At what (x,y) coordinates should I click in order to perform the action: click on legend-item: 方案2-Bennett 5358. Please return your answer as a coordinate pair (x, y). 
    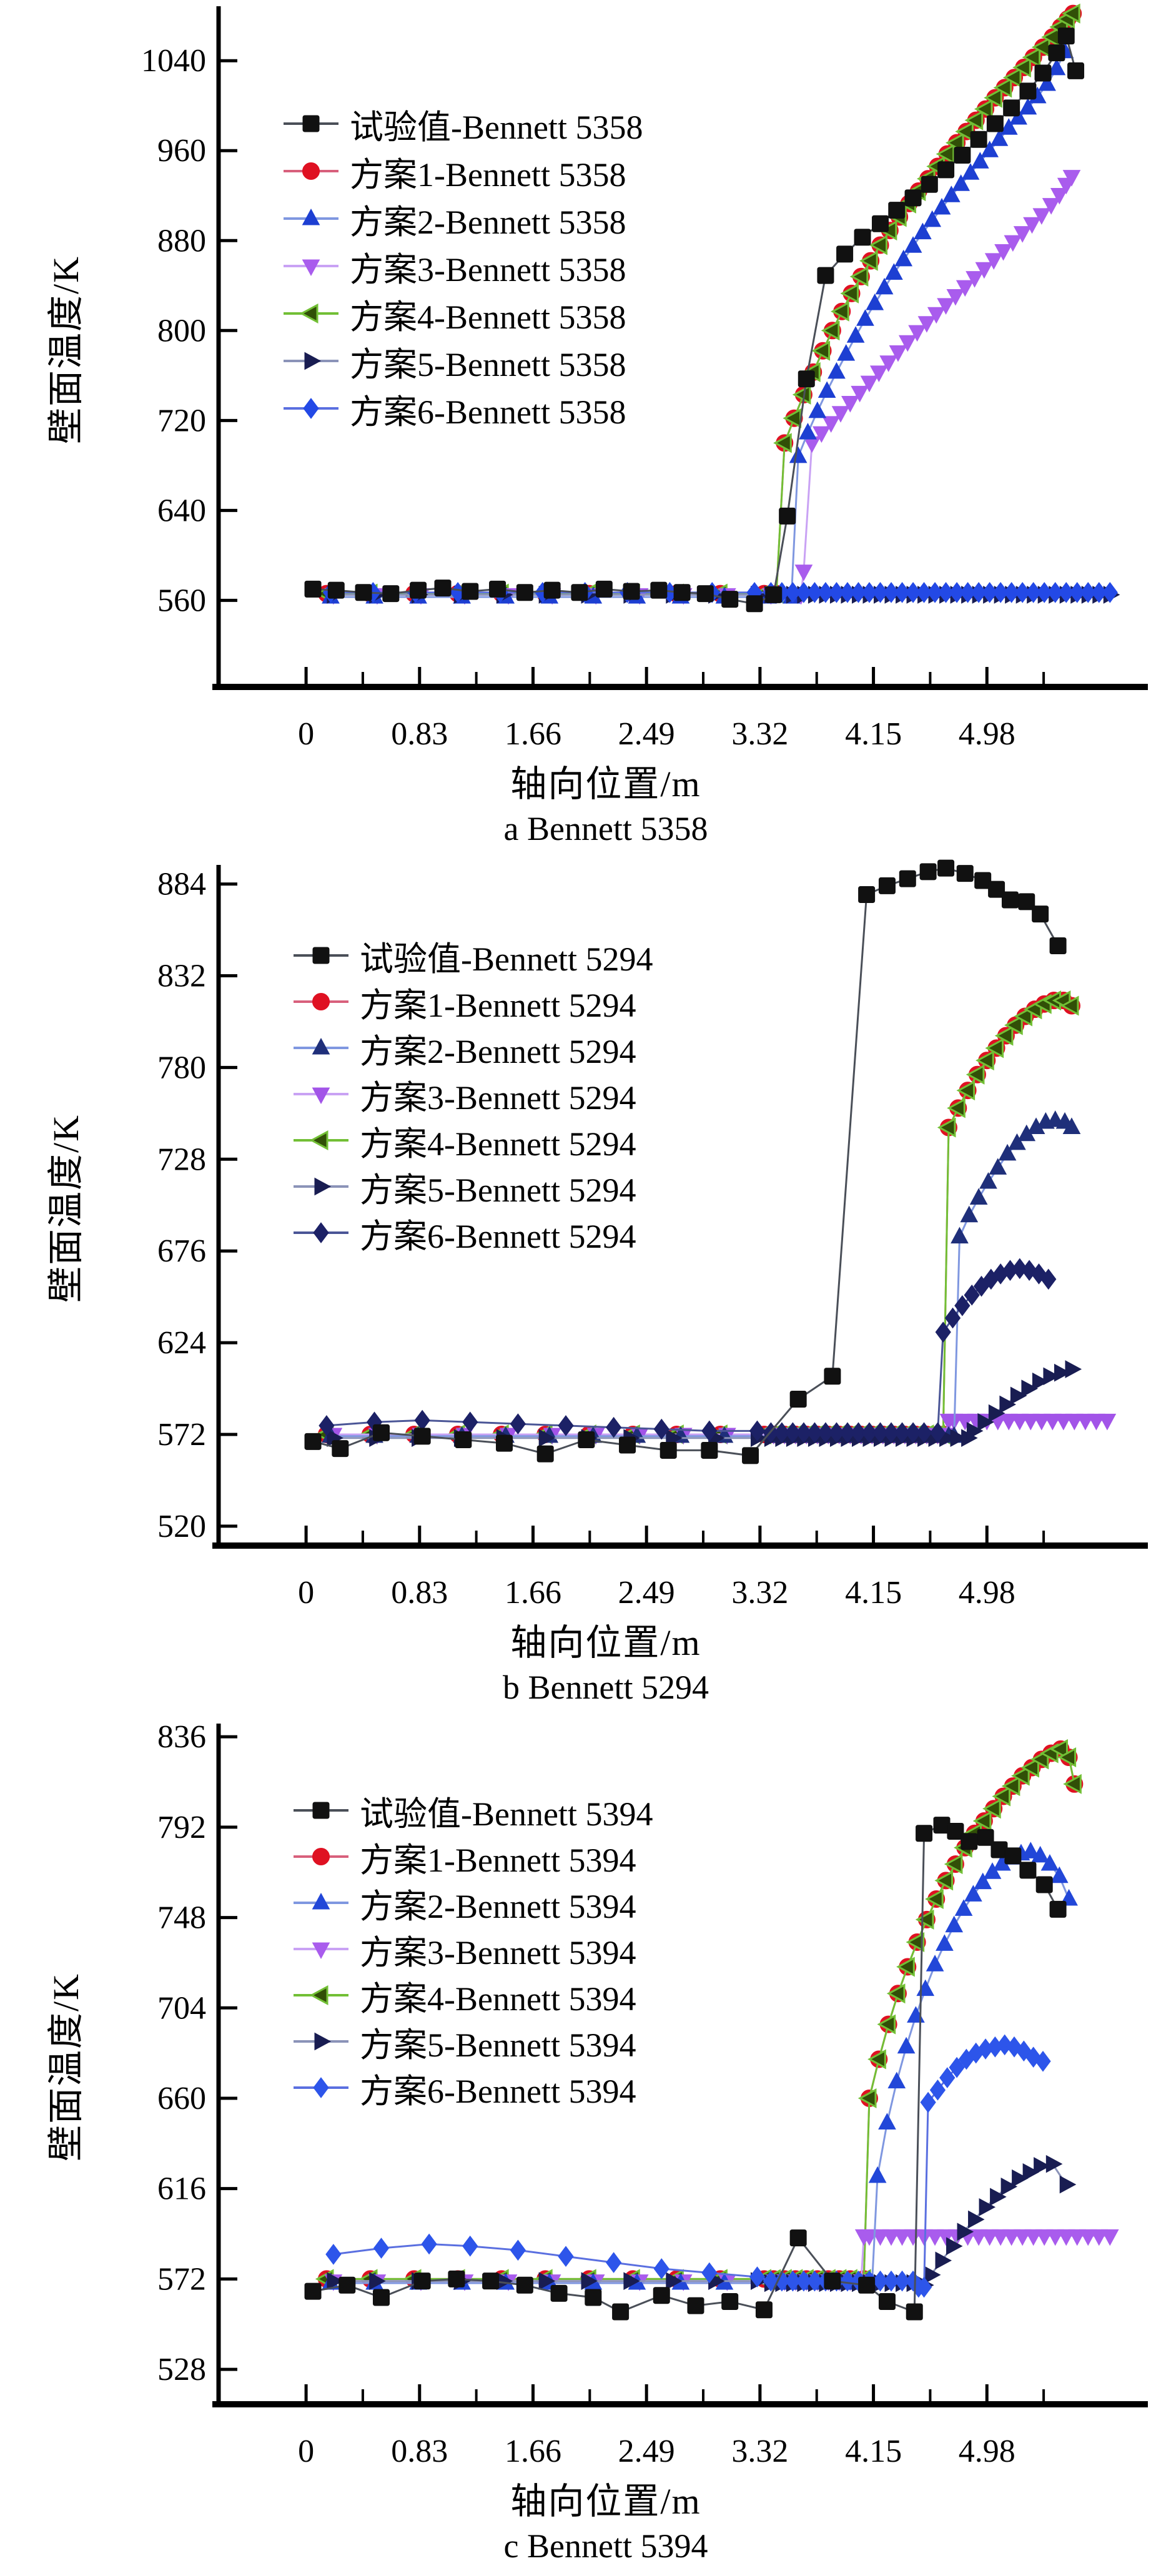
    Looking at the image, I should click on (463, 219).